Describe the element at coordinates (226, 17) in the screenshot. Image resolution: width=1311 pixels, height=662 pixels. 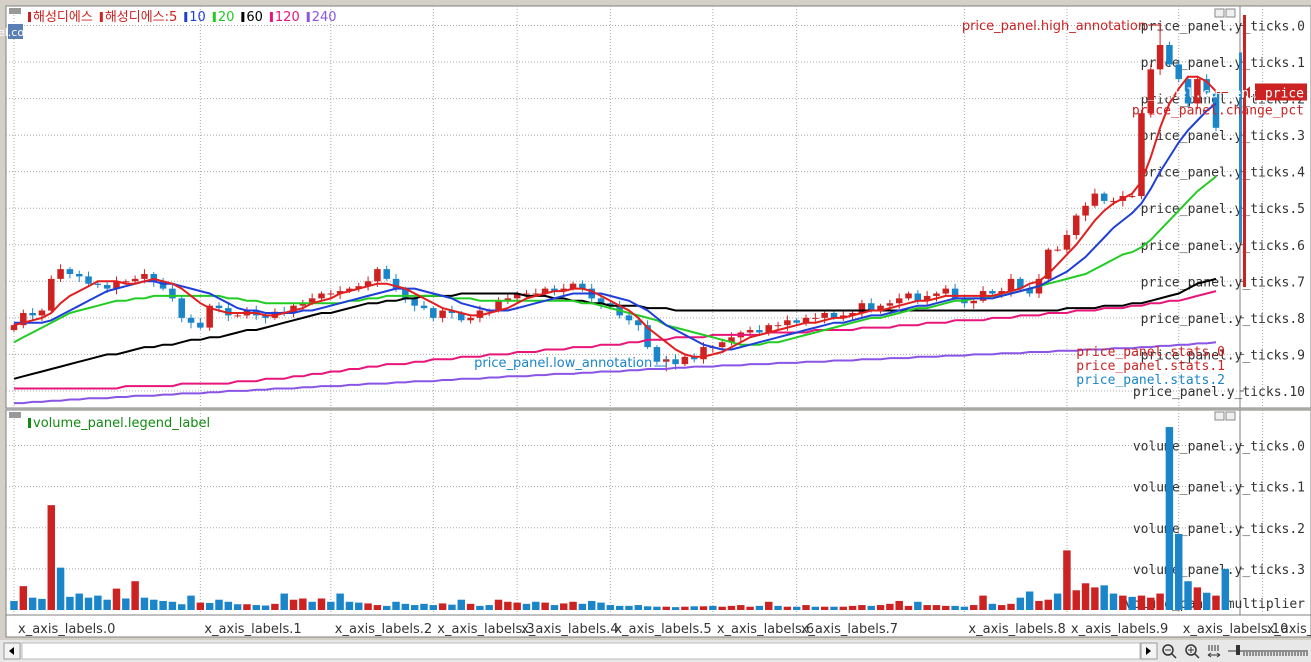
I see `legend-label: 20` at that location.